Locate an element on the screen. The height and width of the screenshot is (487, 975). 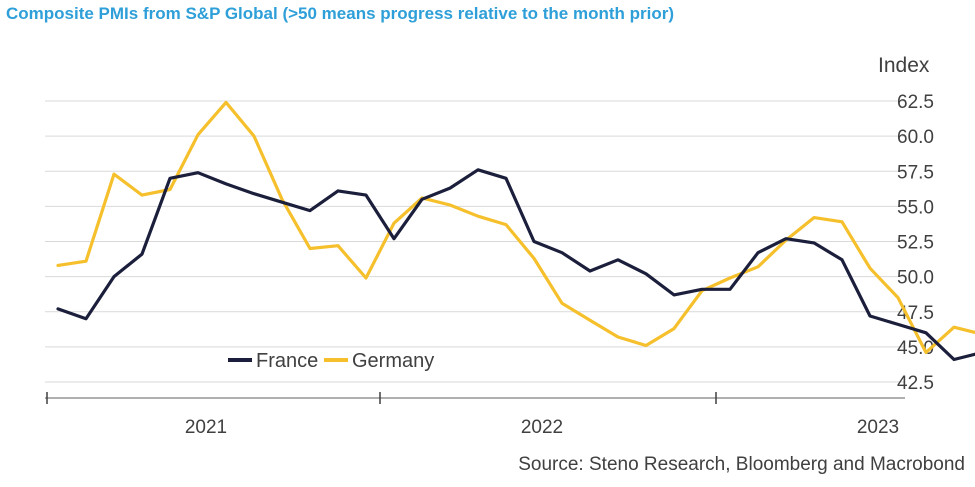
y-tick-label: 62.5 is located at coordinates (915, 102).